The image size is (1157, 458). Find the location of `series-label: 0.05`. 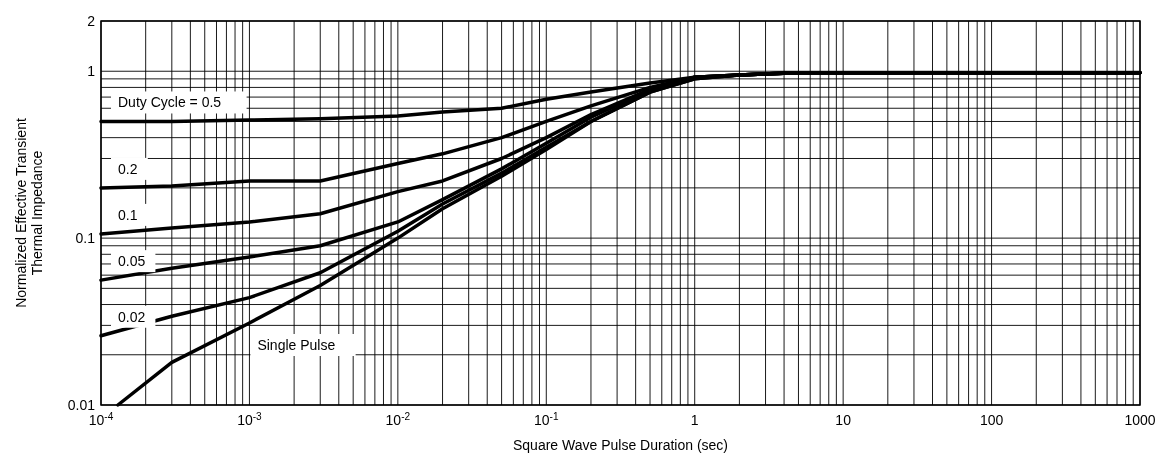

series-label: 0.05 is located at coordinates (132, 261).